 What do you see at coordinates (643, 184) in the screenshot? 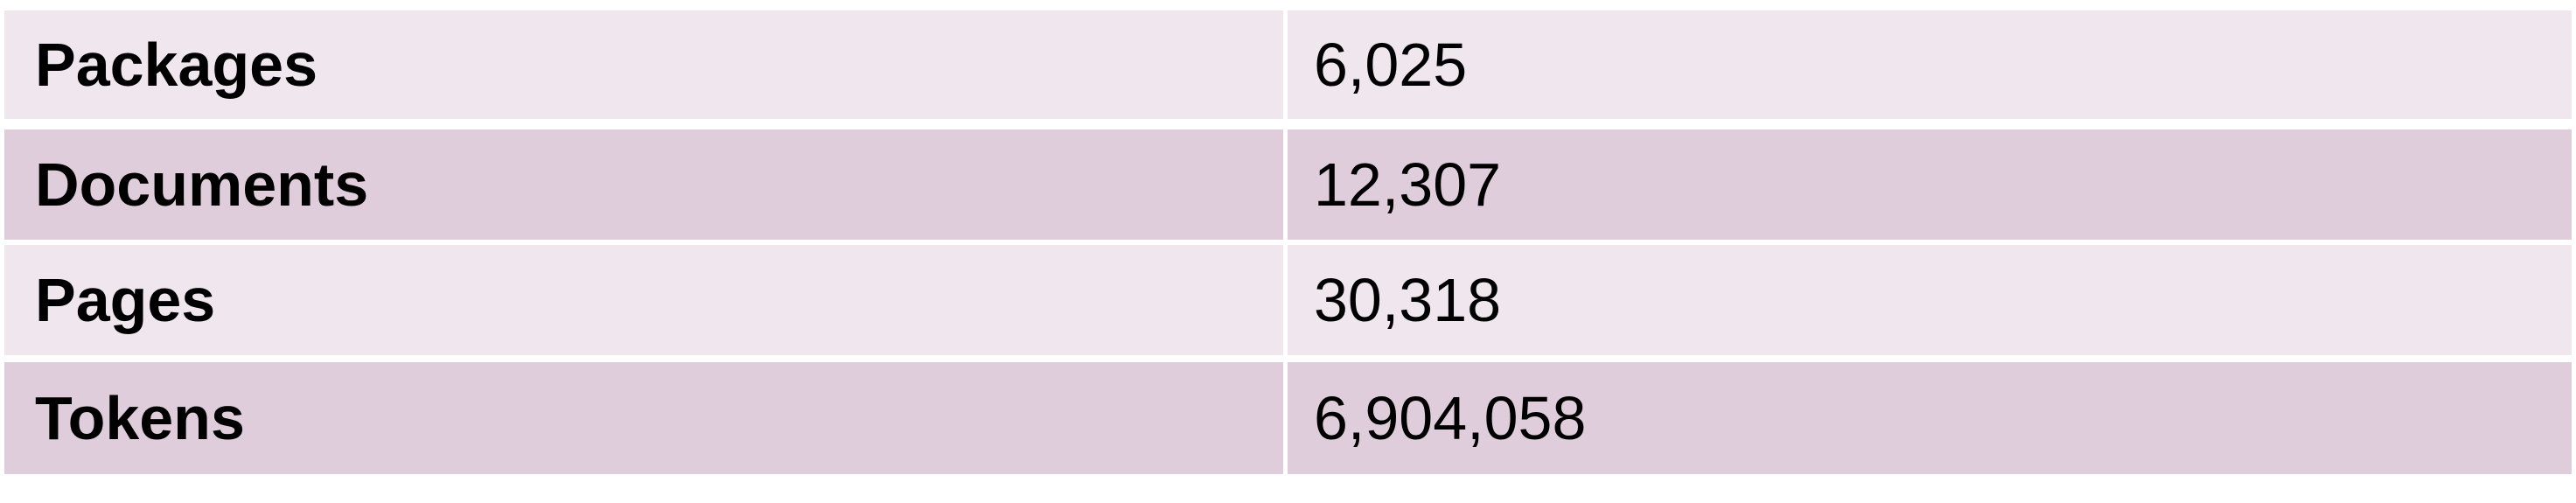
I see `row-label: Documents` at bounding box center [643, 184].